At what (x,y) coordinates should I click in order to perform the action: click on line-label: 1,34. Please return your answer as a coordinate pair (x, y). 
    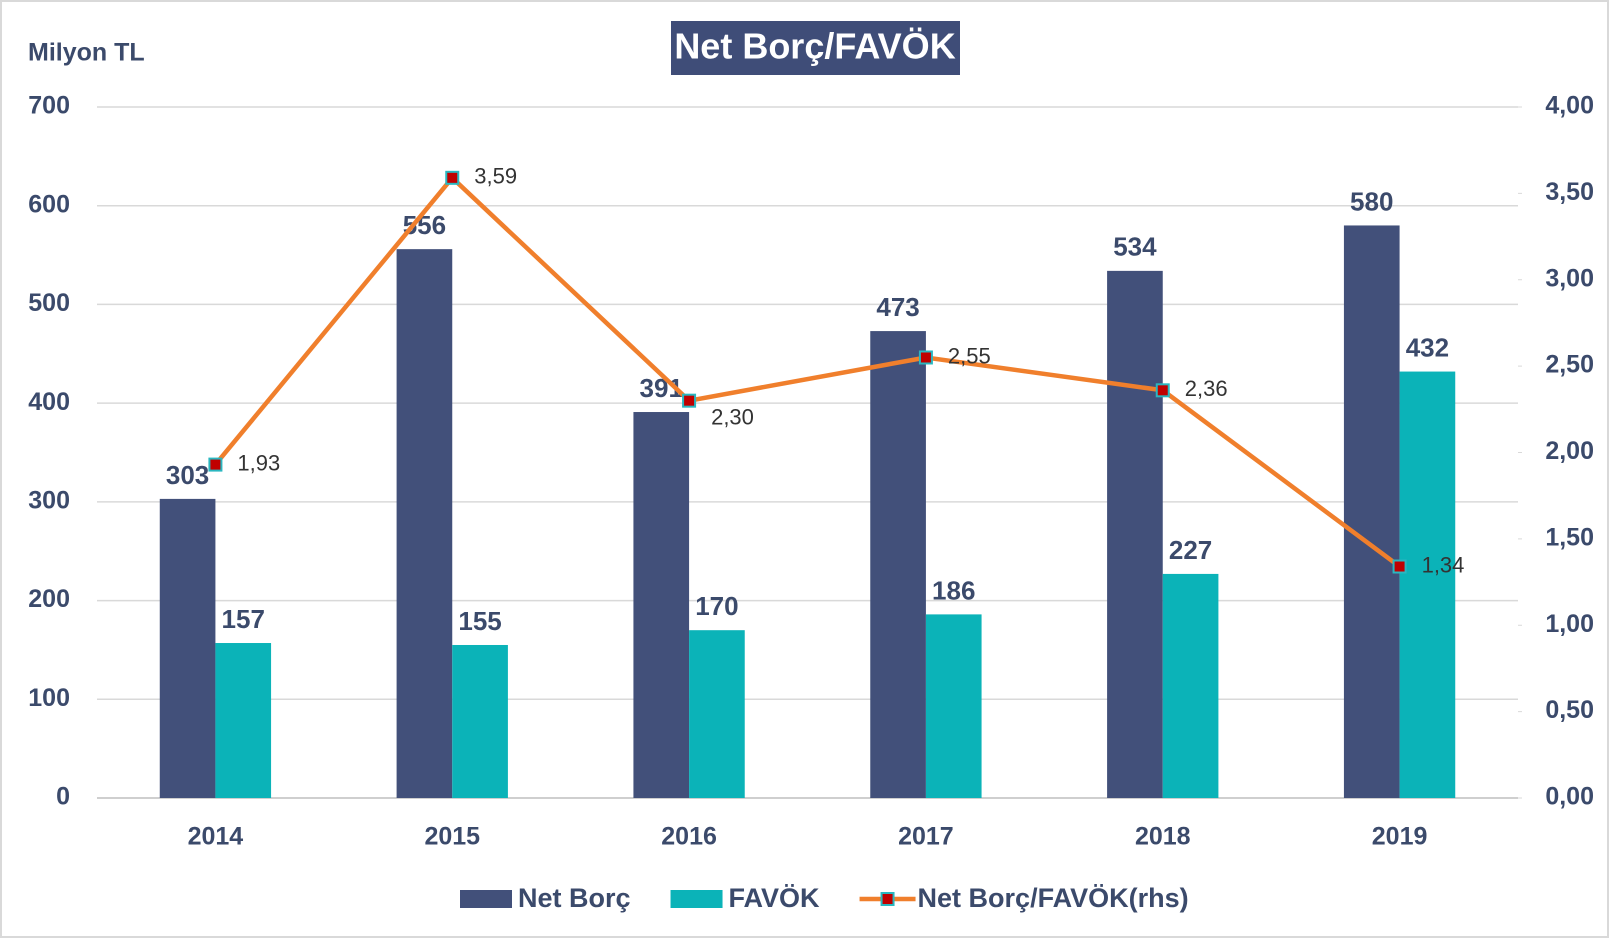
    Looking at the image, I should click on (1443, 564).